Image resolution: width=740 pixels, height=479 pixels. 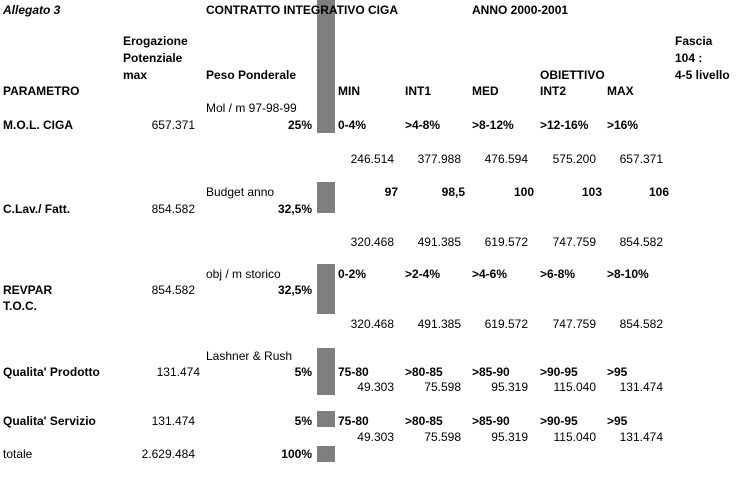 What do you see at coordinates (51, 372) in the screenshot?
I see `row-name: Qualita' Prodotto` at bounding box center [51, 372].